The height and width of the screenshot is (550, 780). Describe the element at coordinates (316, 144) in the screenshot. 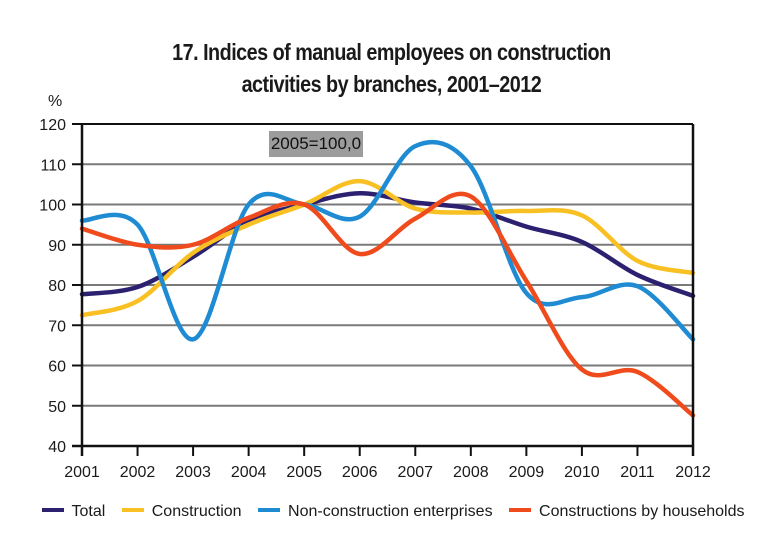

I see `base-year-annotation: 2005=100,0` at that location.